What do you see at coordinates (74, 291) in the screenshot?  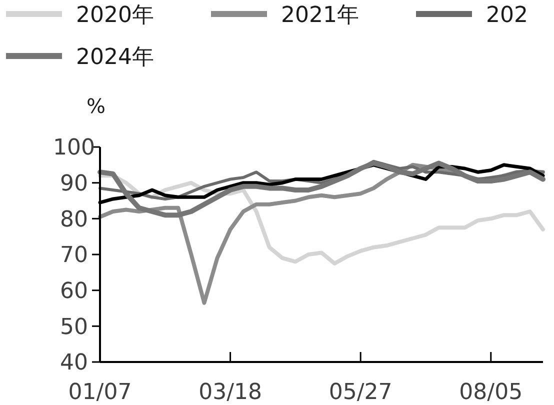 I see `y-tick-label: 60` at bounding box center [74, 291].